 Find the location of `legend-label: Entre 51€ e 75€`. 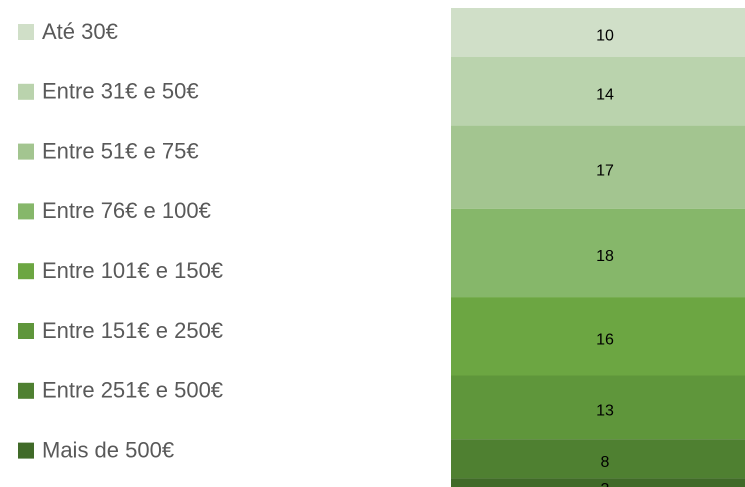

legend-label: Entre 51€ e 75€ is located at coordinates (120, 150).